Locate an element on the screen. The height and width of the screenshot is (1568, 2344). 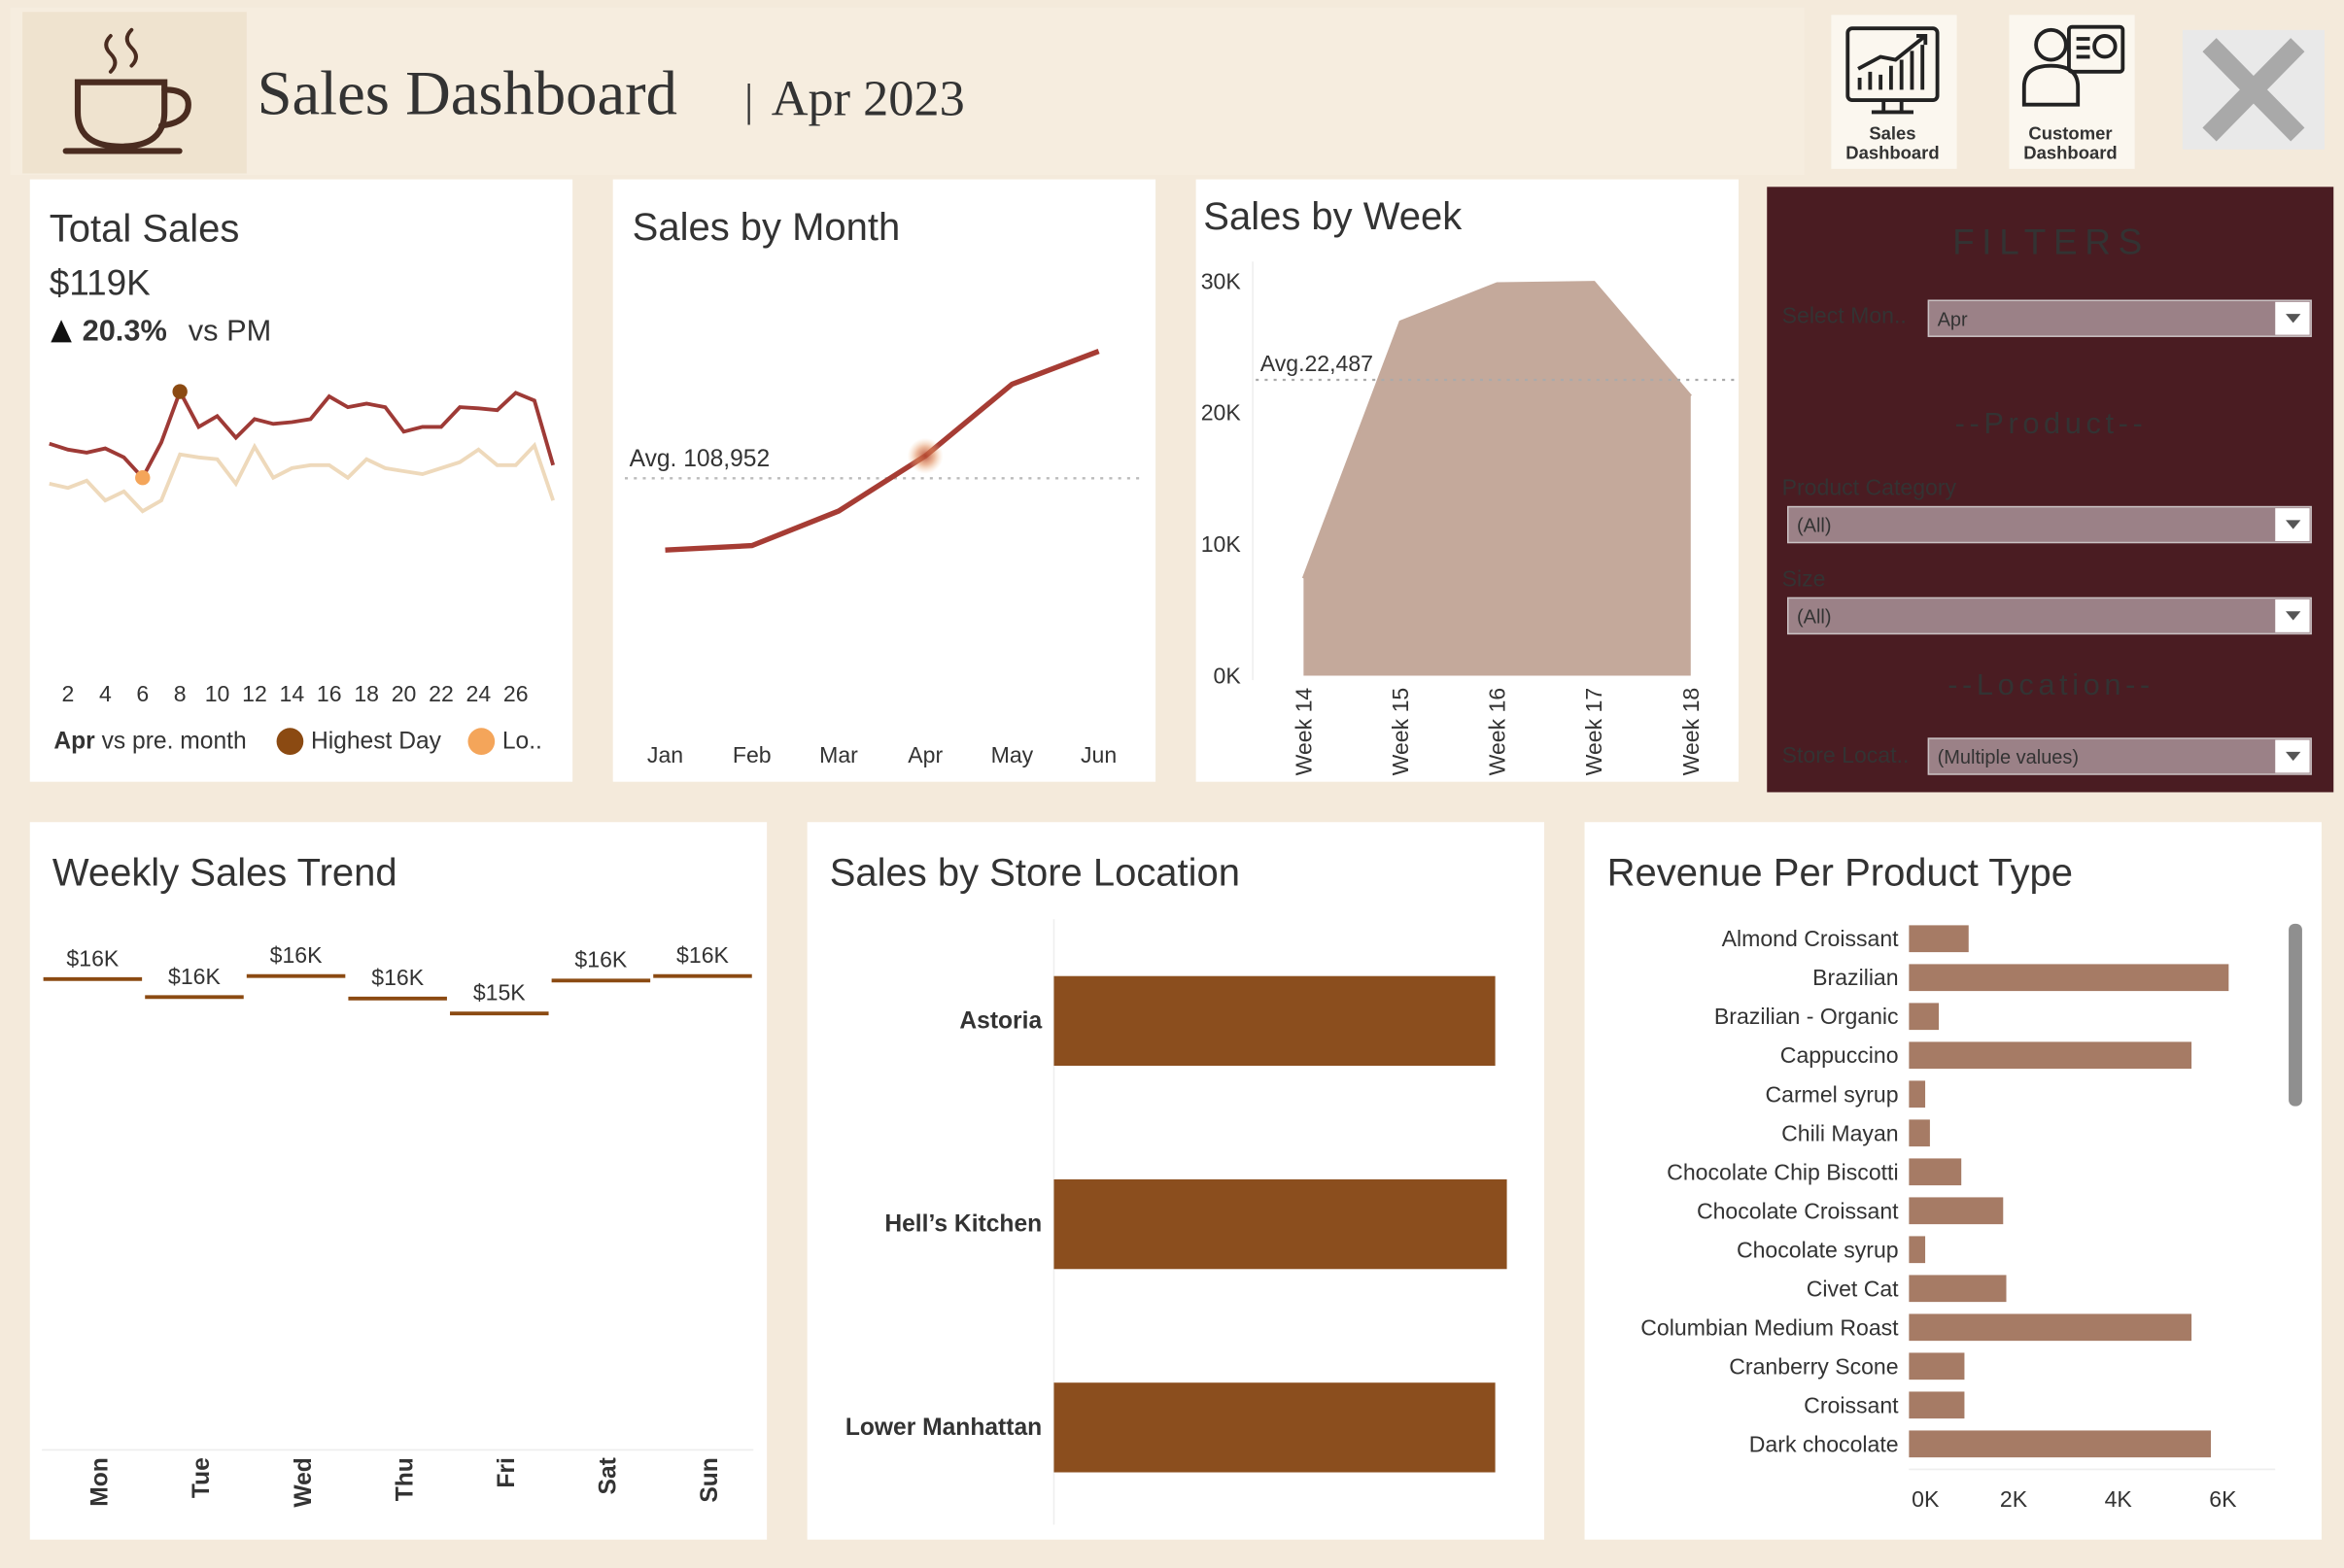
chart-title: Sales by Month is located at coordinates (767, 227).